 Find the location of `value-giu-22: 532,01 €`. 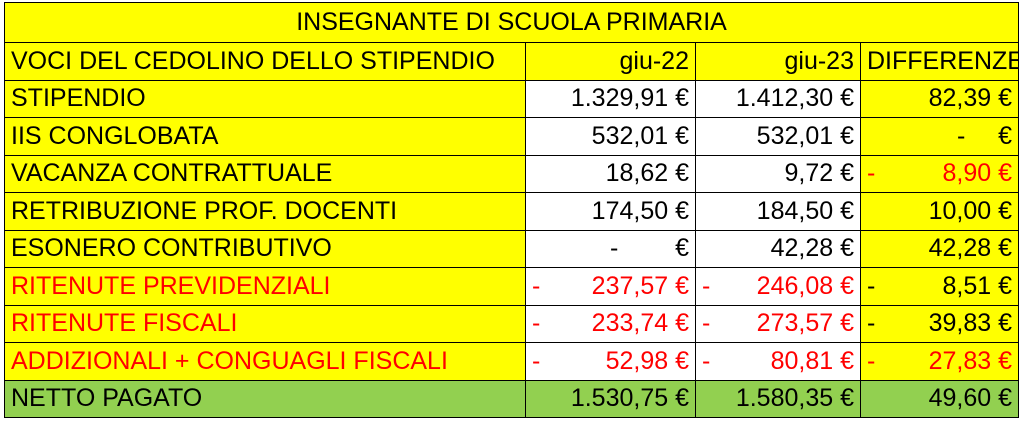

value-giu-22: 532,01 € is located at coordinates (610, 136).